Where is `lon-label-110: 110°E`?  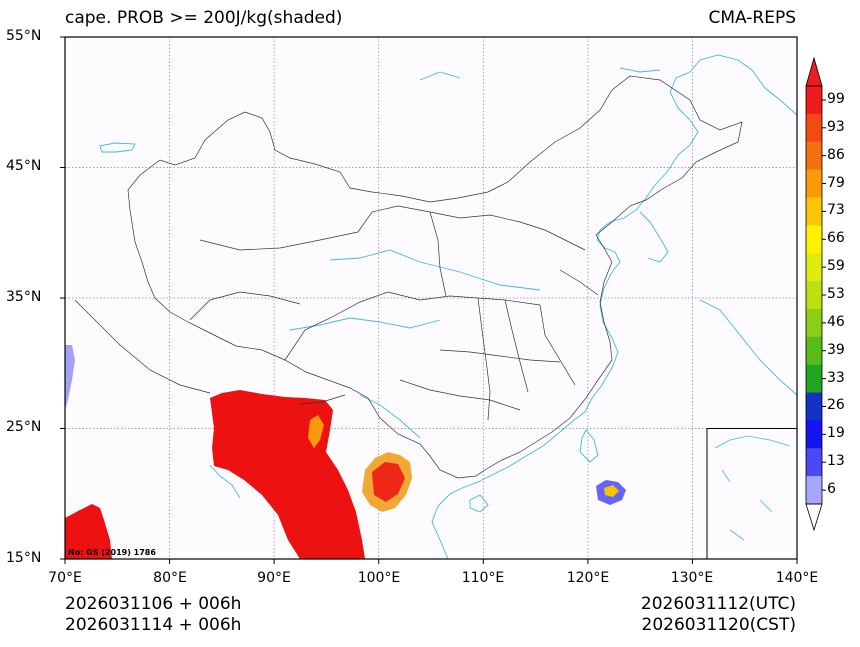 lon-label-110: 110°E is located at coordinates (483, 578).